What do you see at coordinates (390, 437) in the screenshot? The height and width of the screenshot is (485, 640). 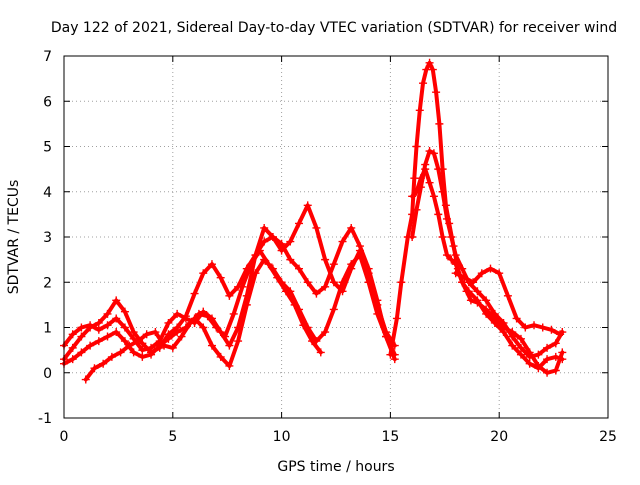 I see `x-tick-label: 15` at bounding box center [390, 437].